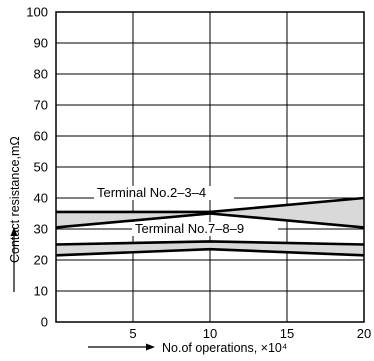 This screenshot has width=374, height=361. What do you see at coordinates (15, 199) in the screenshot?
I see `y-axis-title: Contact resistance,mΩ` at bounding box center [15, 199].